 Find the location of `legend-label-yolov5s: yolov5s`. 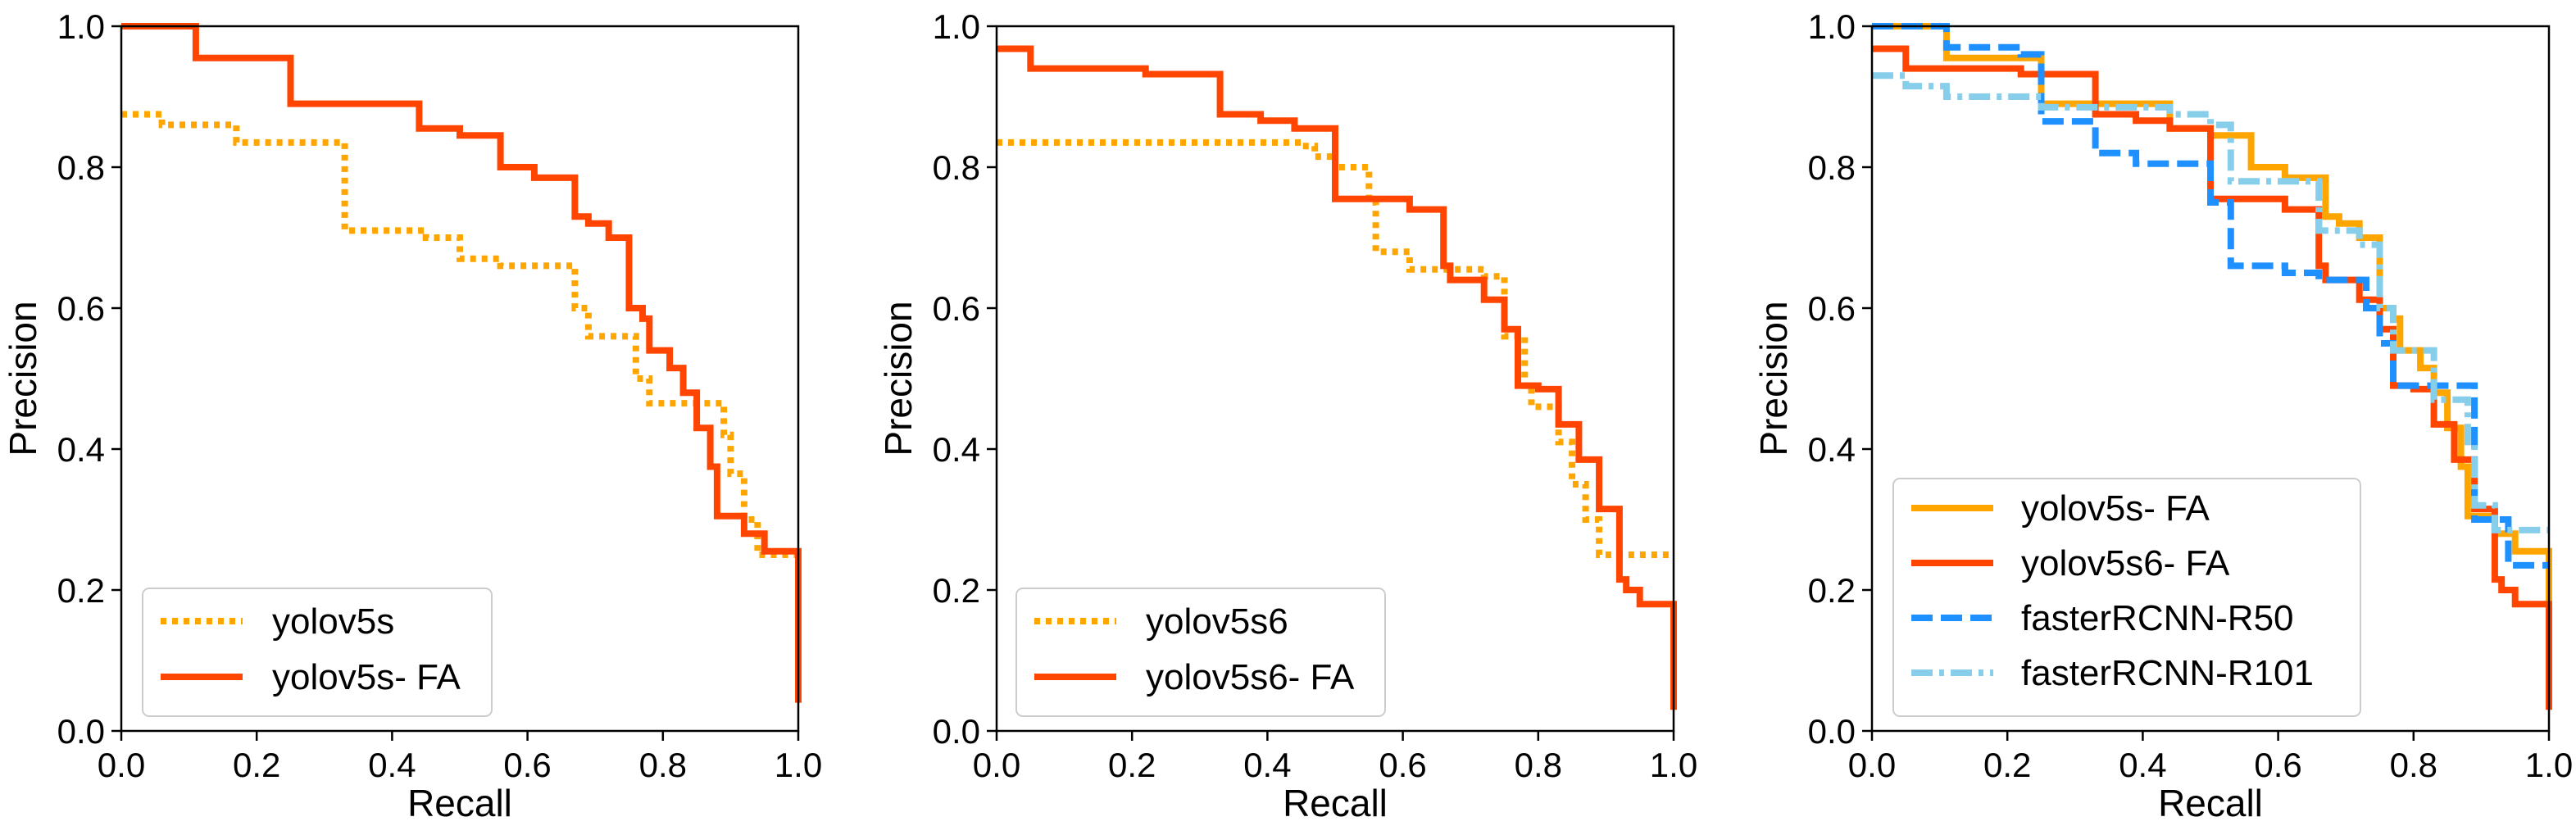

legend-label-yolov5s: yolov5s is located at coordinates (333, 621).